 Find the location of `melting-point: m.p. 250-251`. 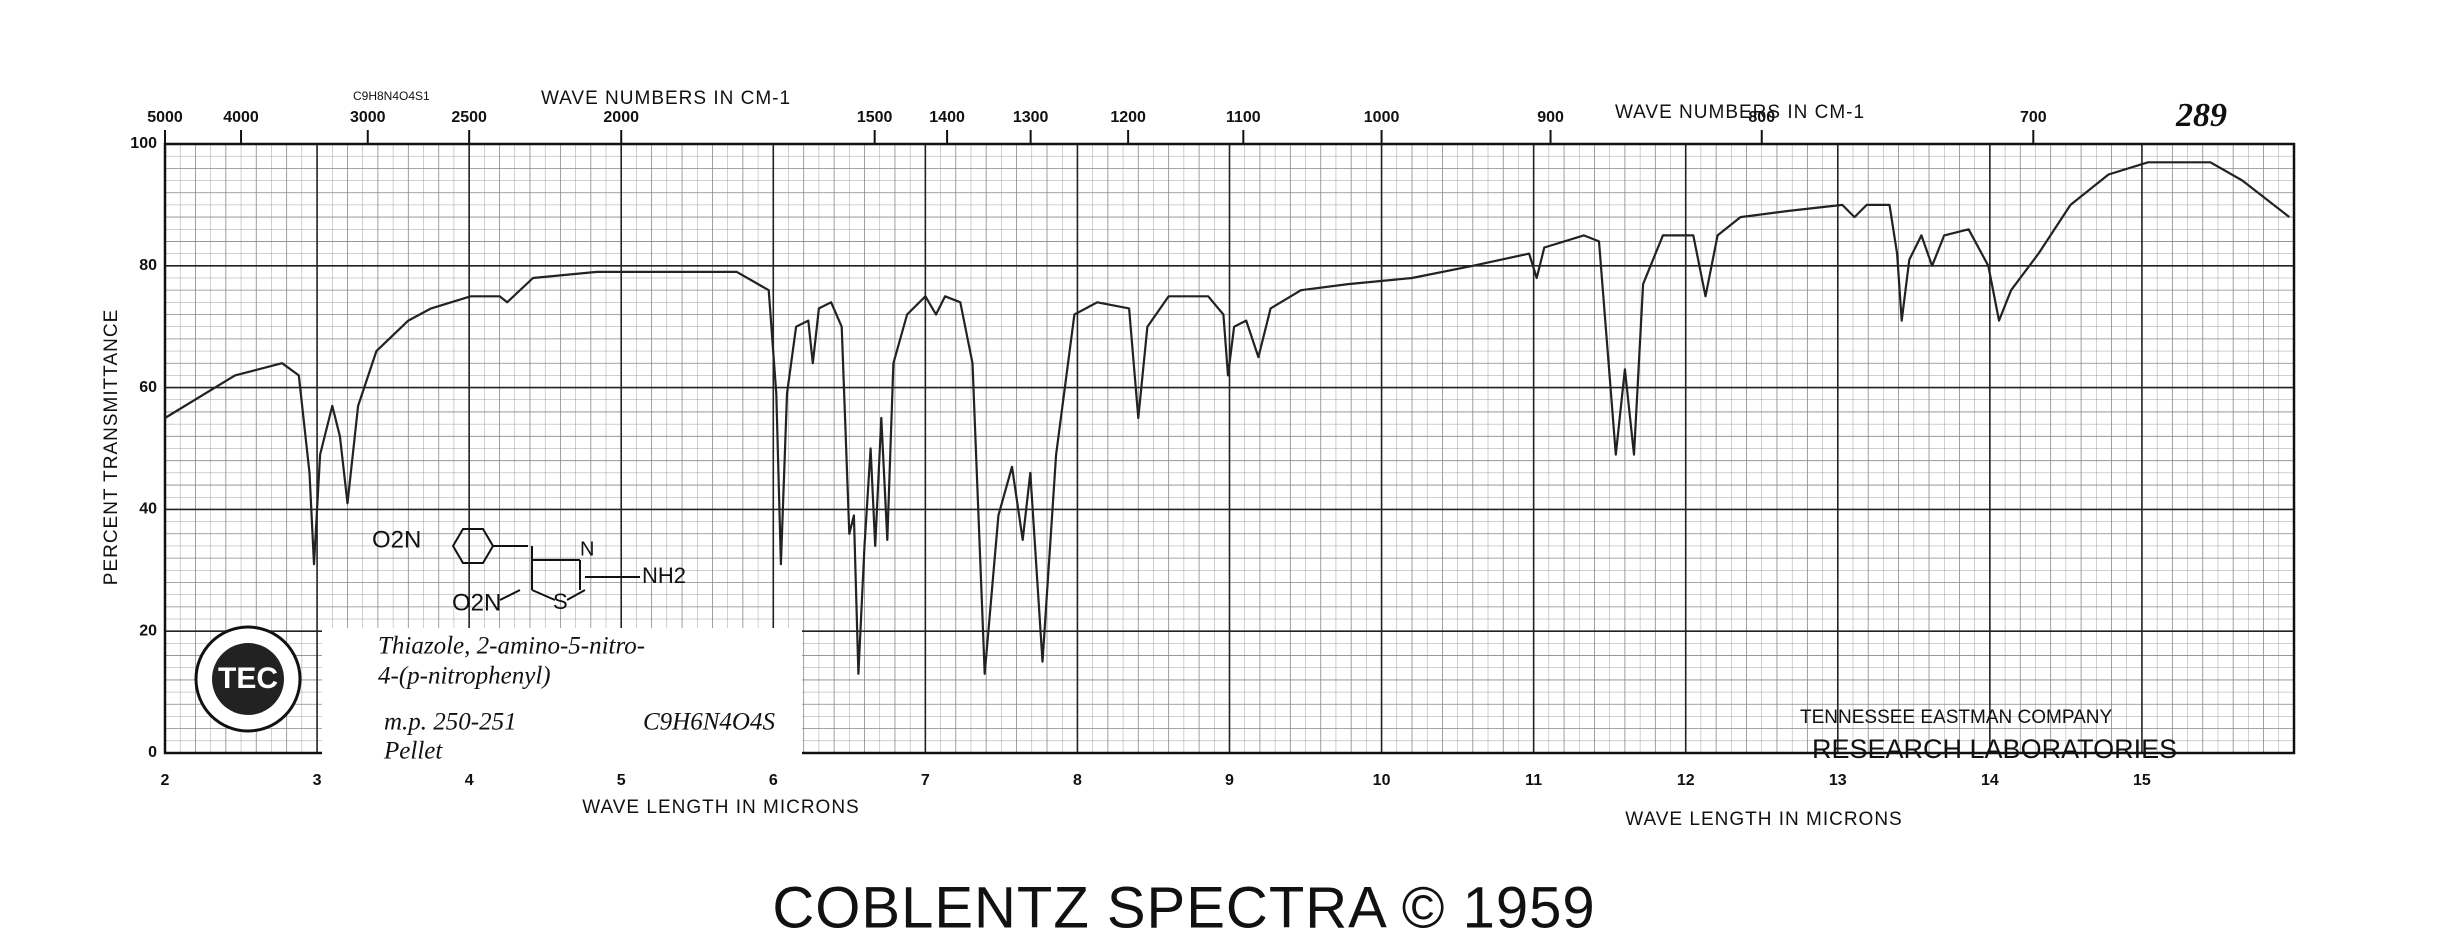

melting-point: m.p. 250-251 is located at coordinates (450, 722).